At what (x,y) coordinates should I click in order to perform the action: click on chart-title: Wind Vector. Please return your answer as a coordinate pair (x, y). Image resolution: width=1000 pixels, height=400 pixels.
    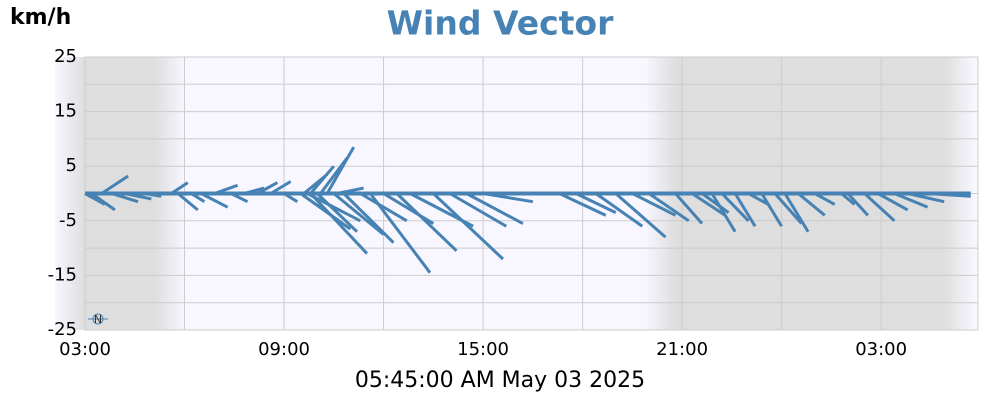
    Looking at the image, I should click on (500, 23).